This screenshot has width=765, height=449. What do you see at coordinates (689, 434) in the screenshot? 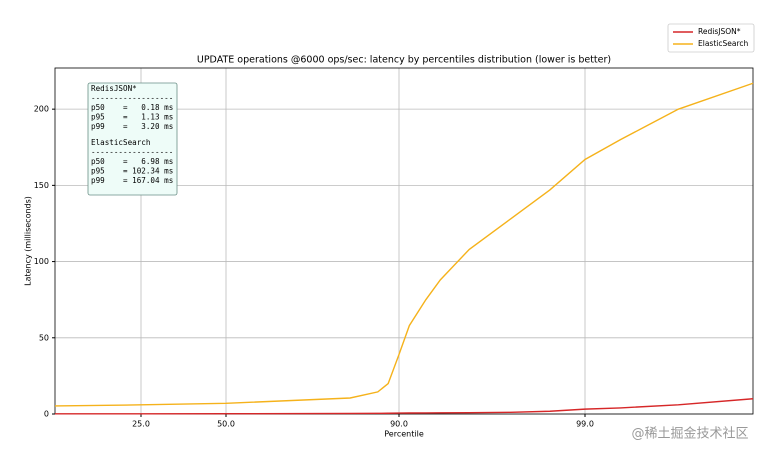
I see `watermark: @稀土掘金技术社区` at bounding box center [689, 434].